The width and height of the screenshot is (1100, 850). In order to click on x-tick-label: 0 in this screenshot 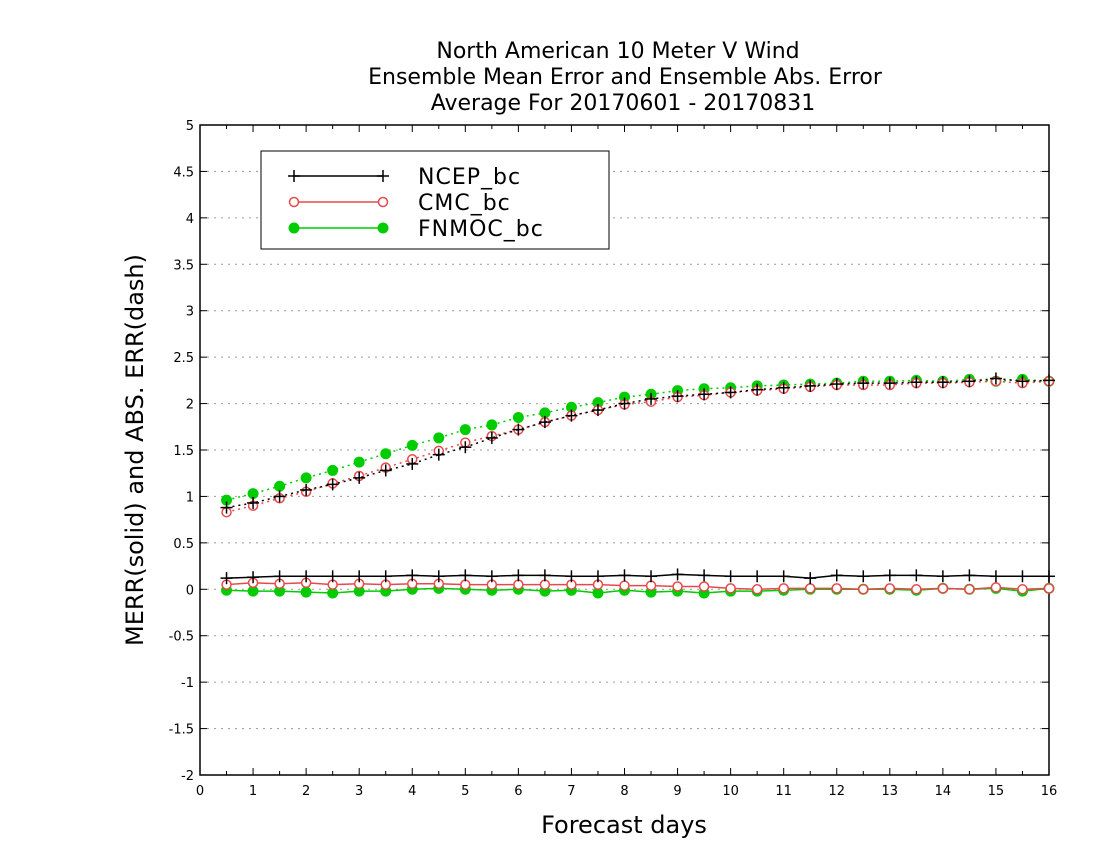, I will do `click(200, 791)`.